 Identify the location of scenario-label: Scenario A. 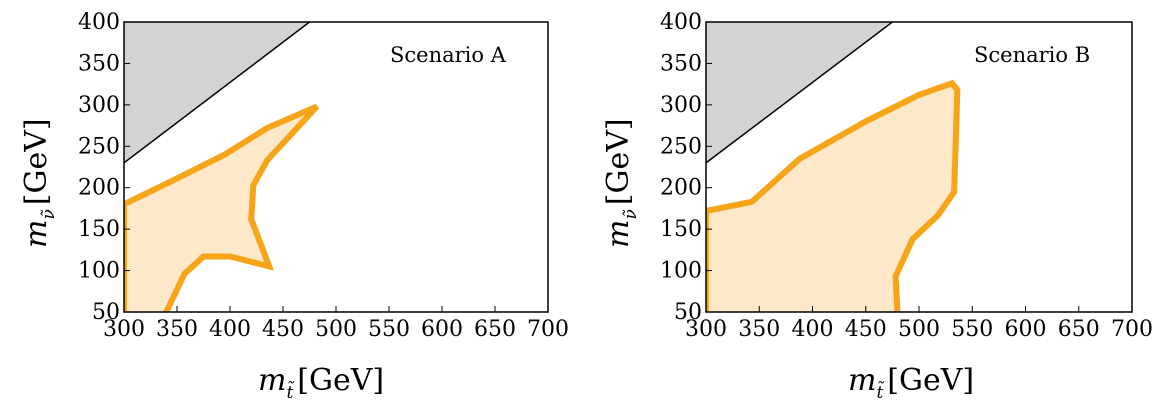
(448, 55).